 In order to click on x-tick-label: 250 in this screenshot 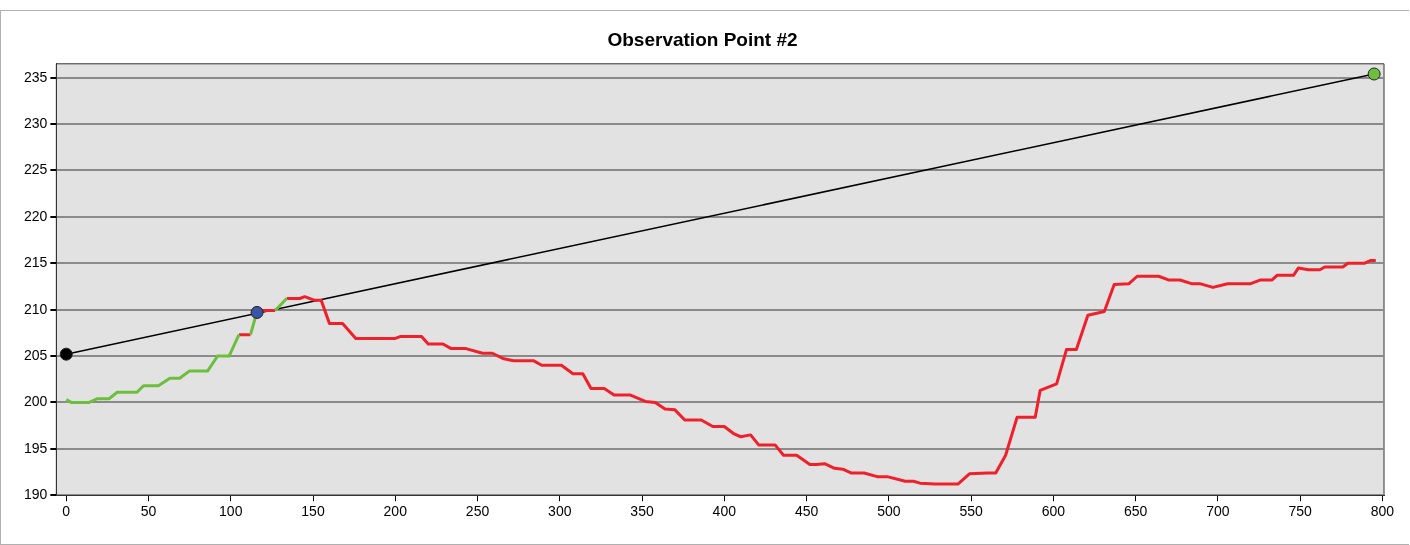, I will do `click(477, 511)`.